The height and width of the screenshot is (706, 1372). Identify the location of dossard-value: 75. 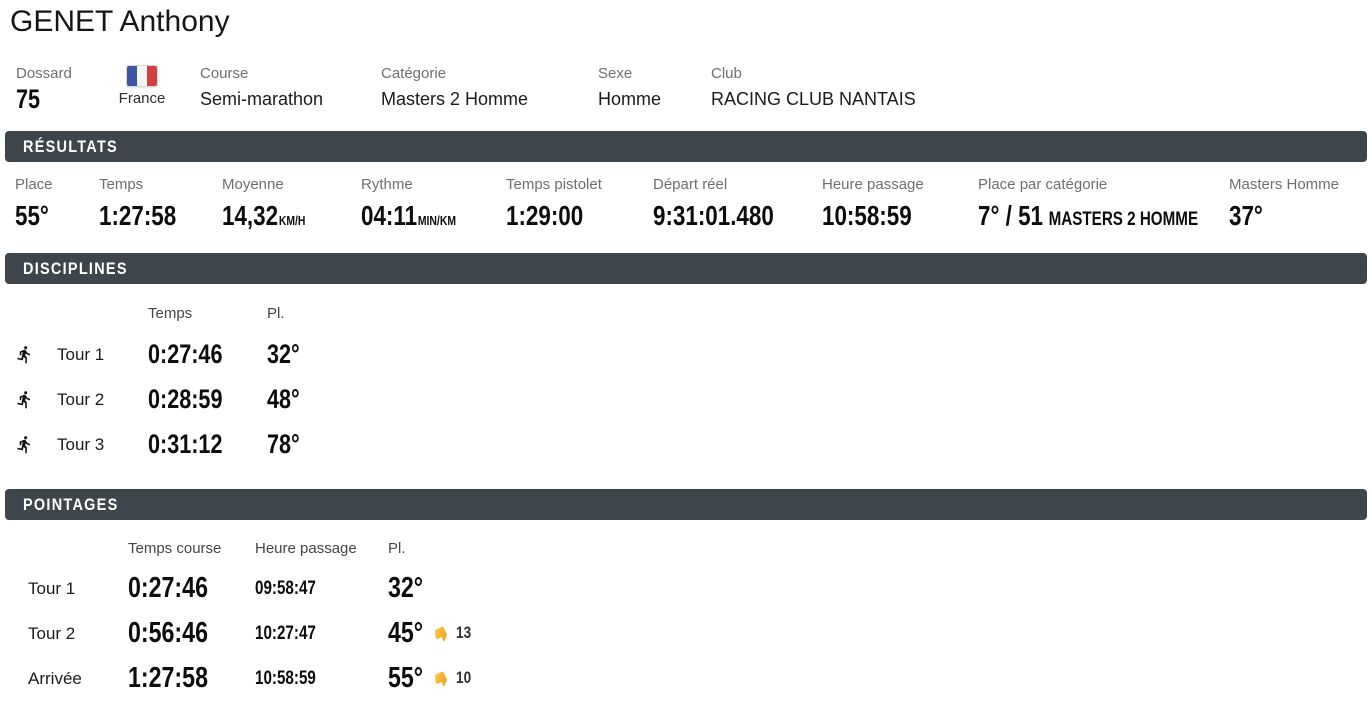
(28, 99).